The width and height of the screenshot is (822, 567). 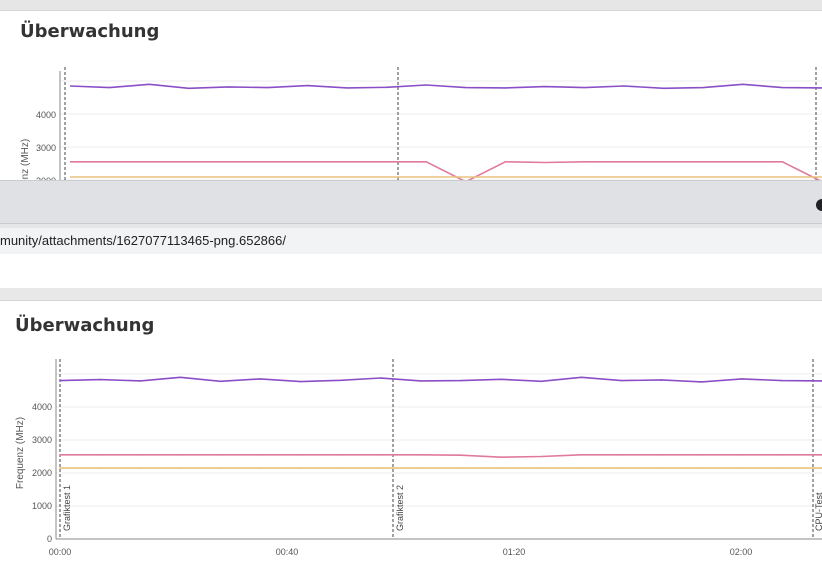 What do you see at coordinates (67, 508) in the screenshot?
I see `event-marker-label: Grafiktest 1` at bounding box center [67, 508].